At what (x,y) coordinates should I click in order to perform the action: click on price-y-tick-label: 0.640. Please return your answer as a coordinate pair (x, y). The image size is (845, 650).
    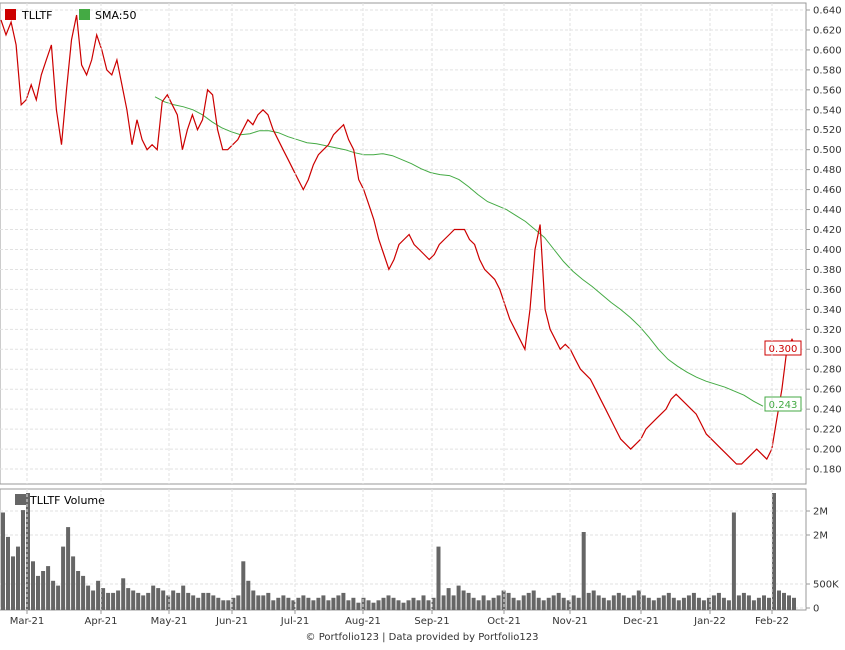
    Looking at the image, I should click on (827, 10).